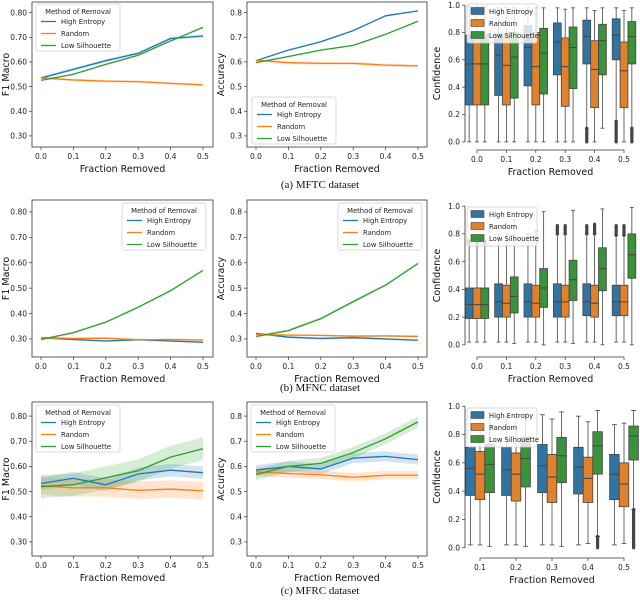 Image resolution: width=640 pixels, height=600 pixels. What do you see at coordinates (485, 291) in the screenshot?
I see `box-low-silhouette-0.0` at bounding box center [485, 291].